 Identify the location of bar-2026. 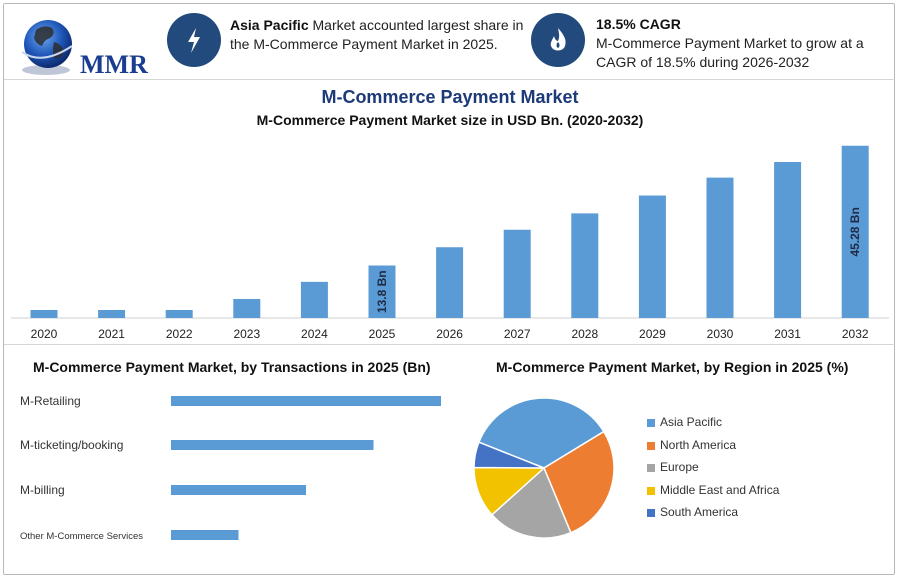
(450, 282).